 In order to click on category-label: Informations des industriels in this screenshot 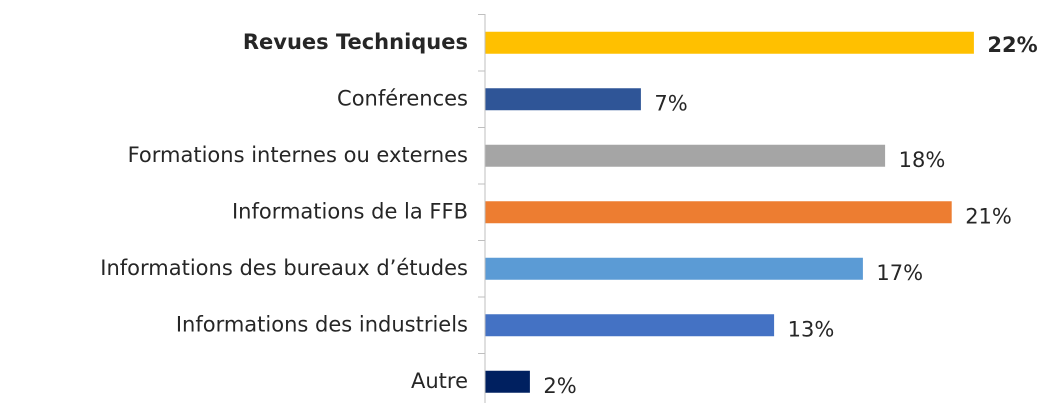, I will do `click(322, 324)`.